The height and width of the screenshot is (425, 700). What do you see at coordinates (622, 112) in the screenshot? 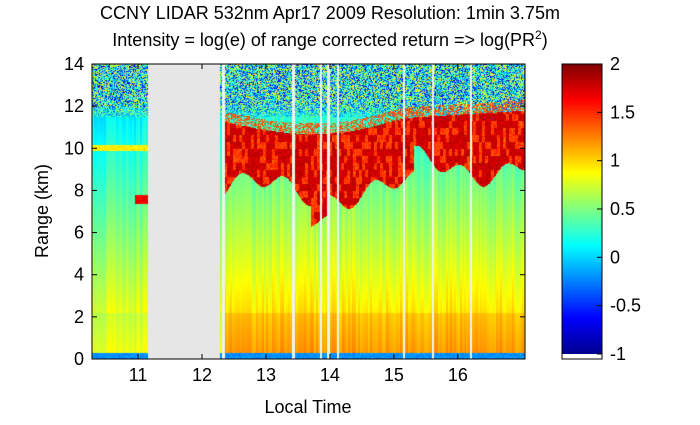
I see `colorbar-tick-label: 1.5` at bounding box center [622, 112].